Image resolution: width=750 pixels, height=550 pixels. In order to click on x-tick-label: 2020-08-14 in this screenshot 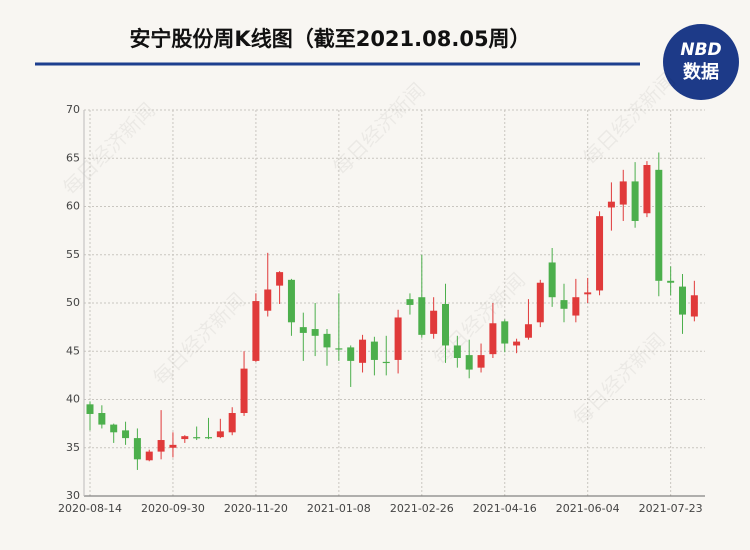, I will do `click(90, 508)`.